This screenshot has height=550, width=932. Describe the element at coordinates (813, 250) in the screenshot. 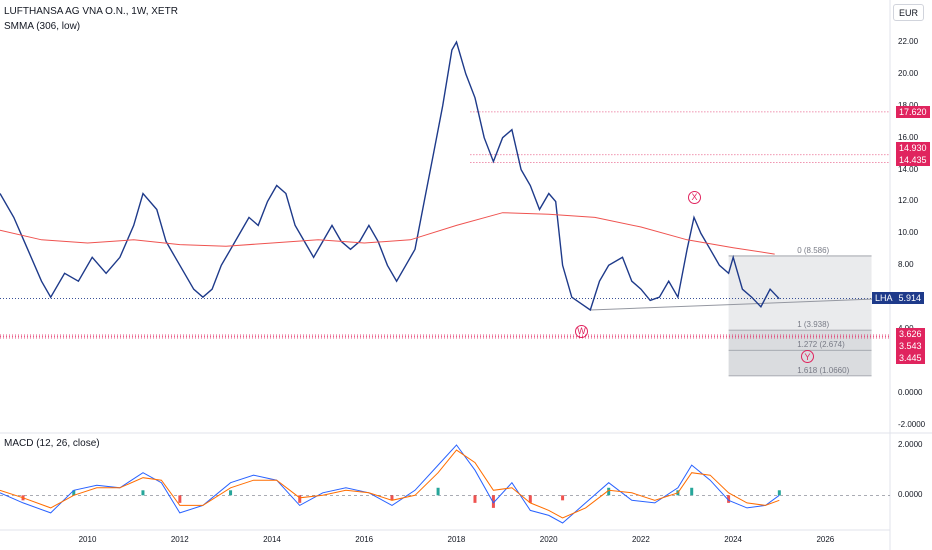

I see `fib-level-label: 0 (8.586)` at that location.